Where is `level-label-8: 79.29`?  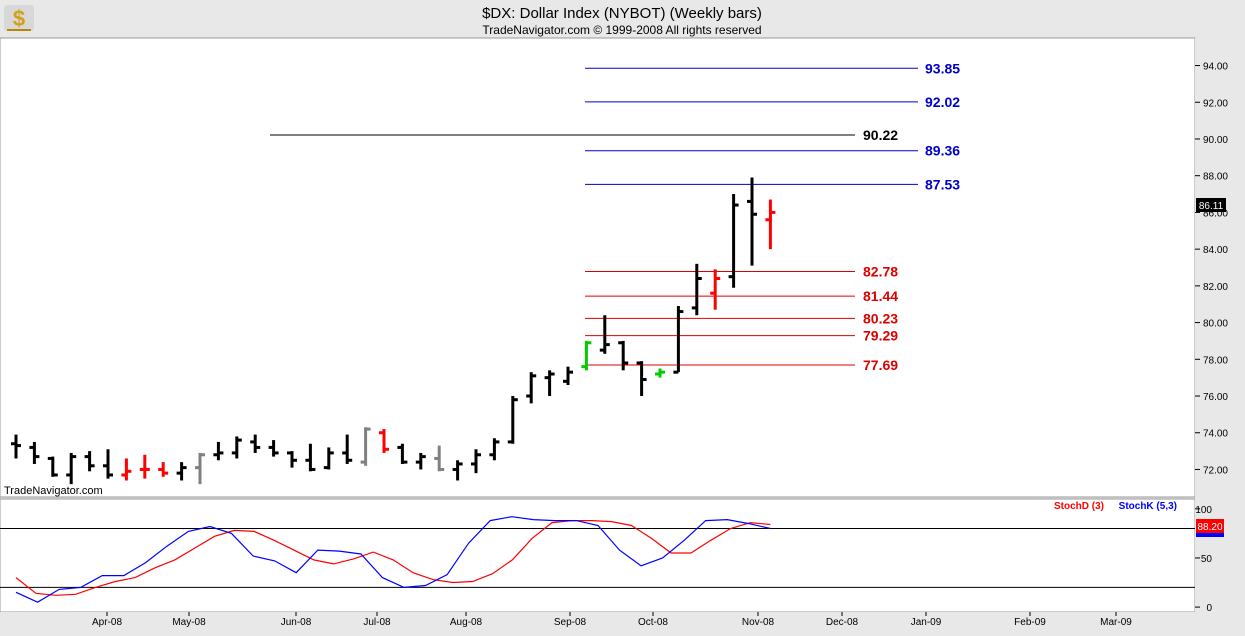
level-label-8: 79.29 is located at coordinates (880, 336).